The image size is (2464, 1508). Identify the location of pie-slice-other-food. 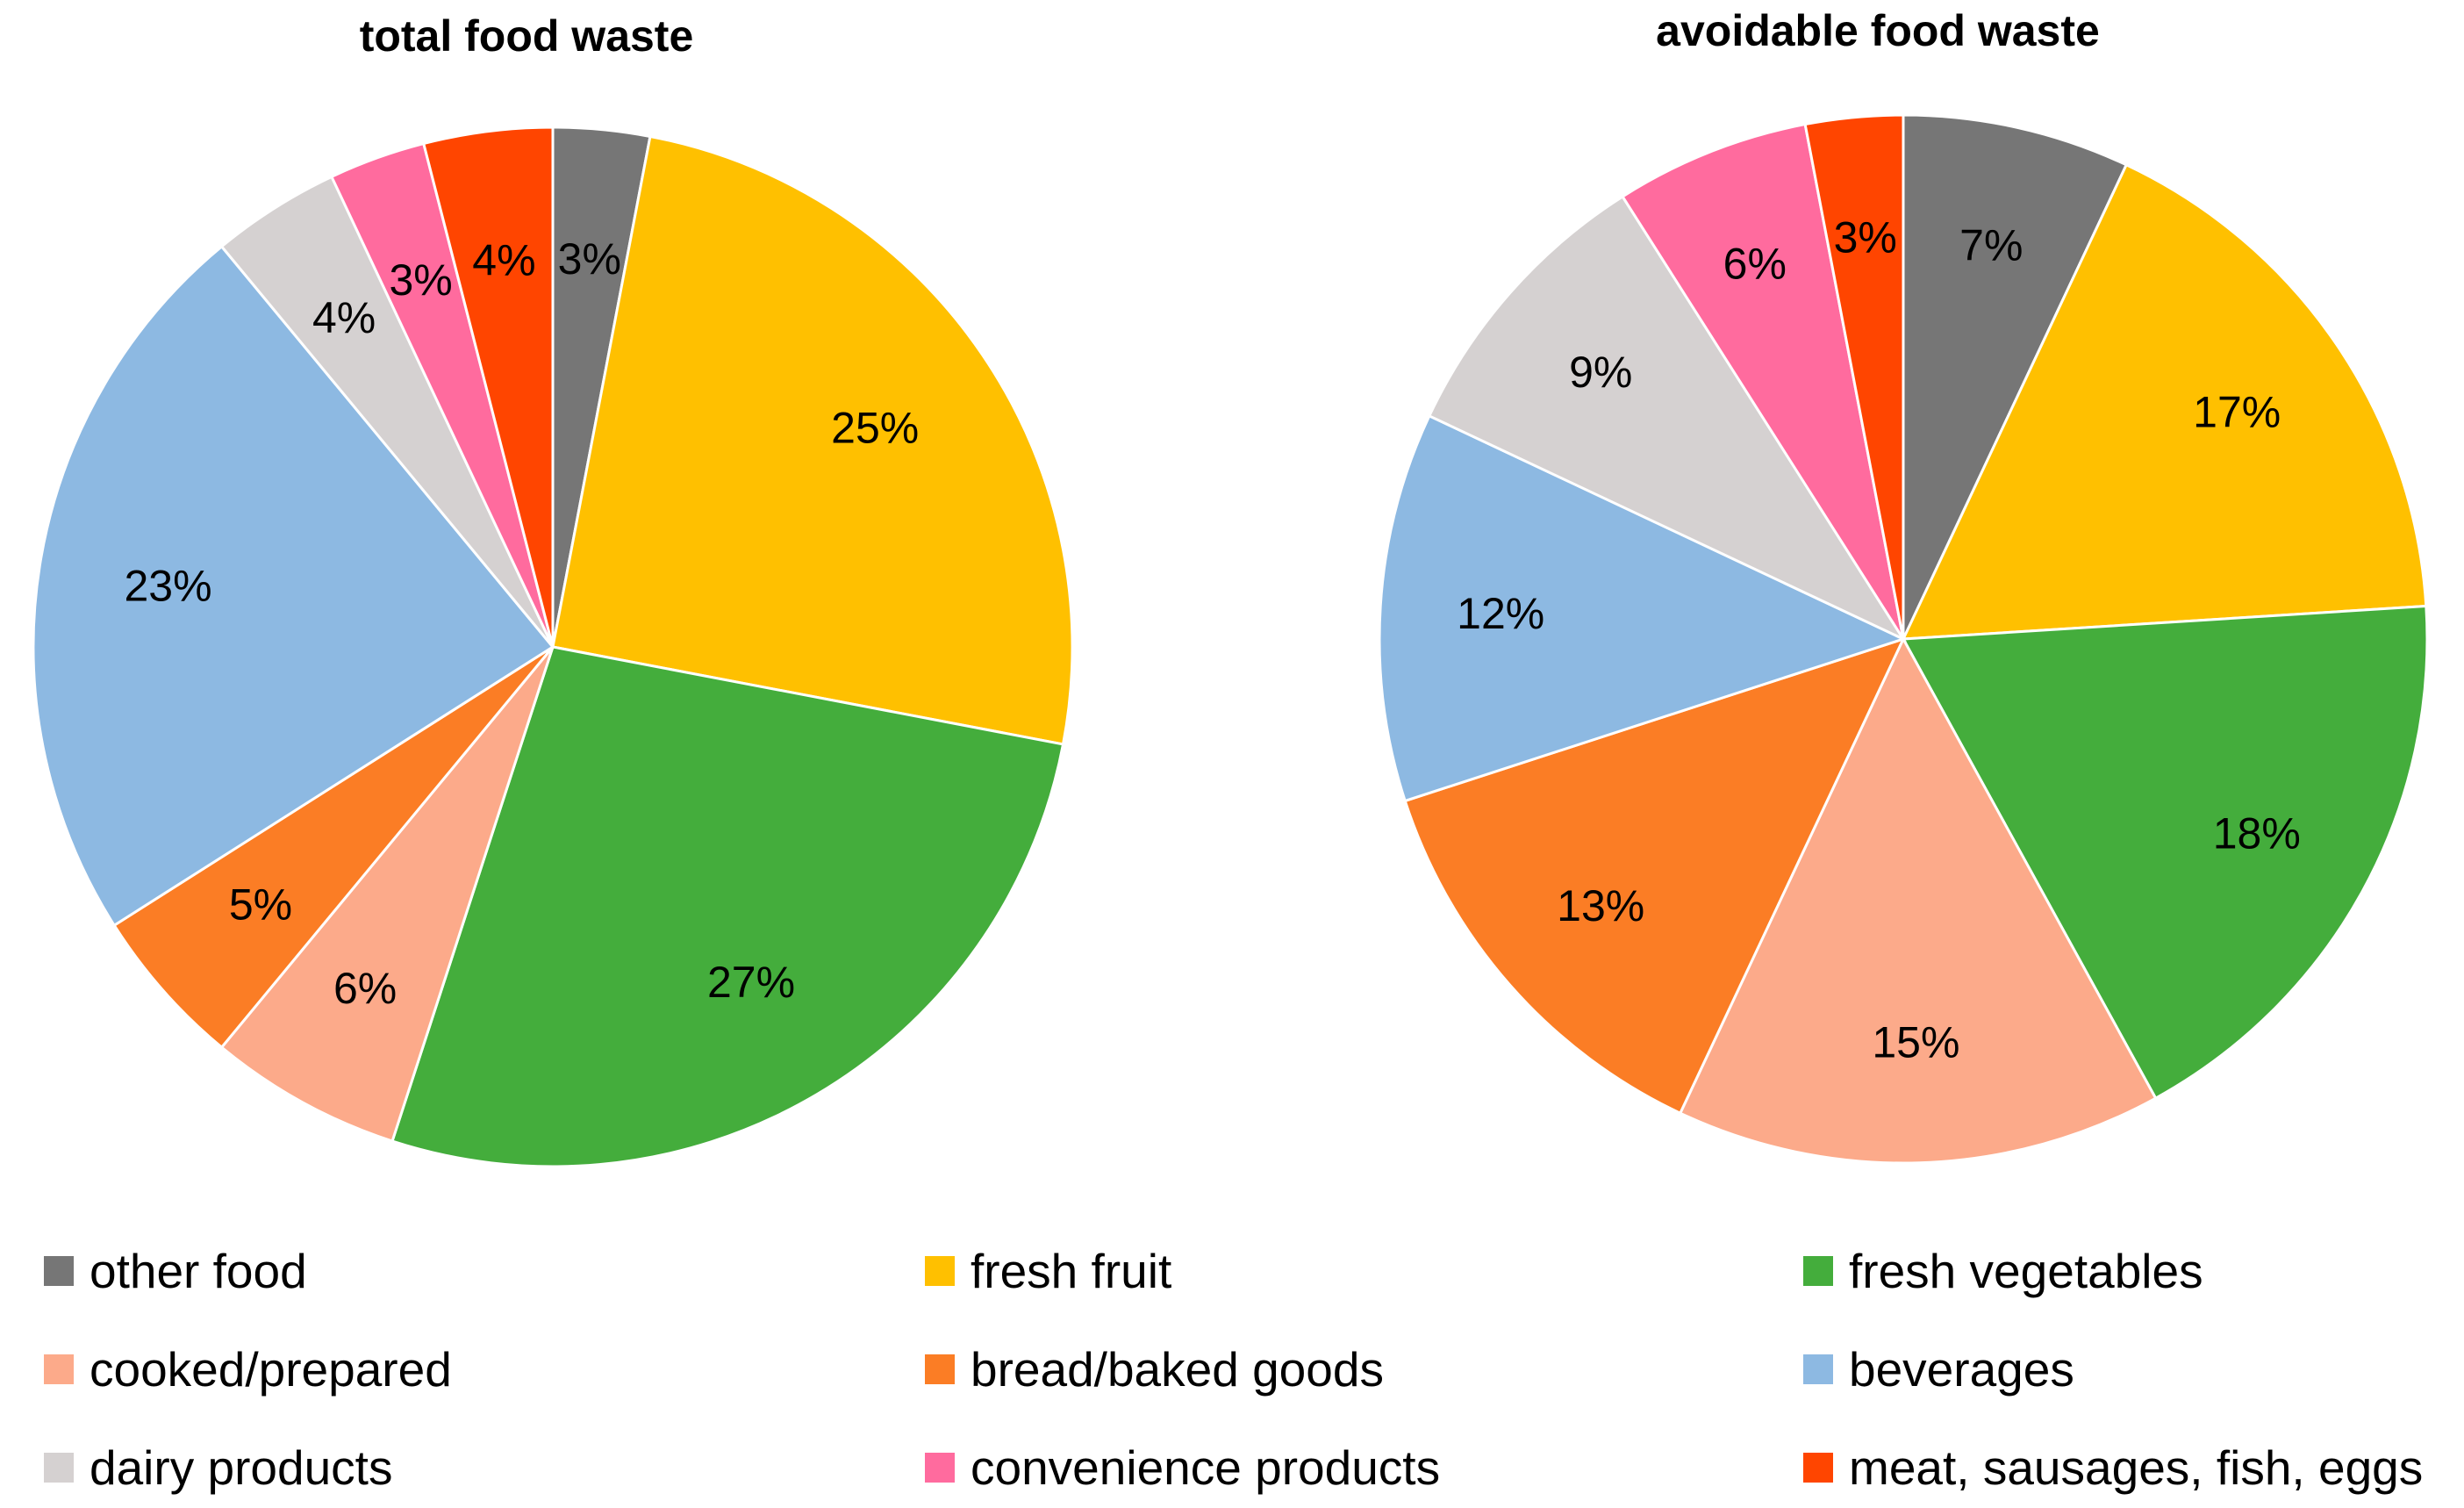
(2015, 376).